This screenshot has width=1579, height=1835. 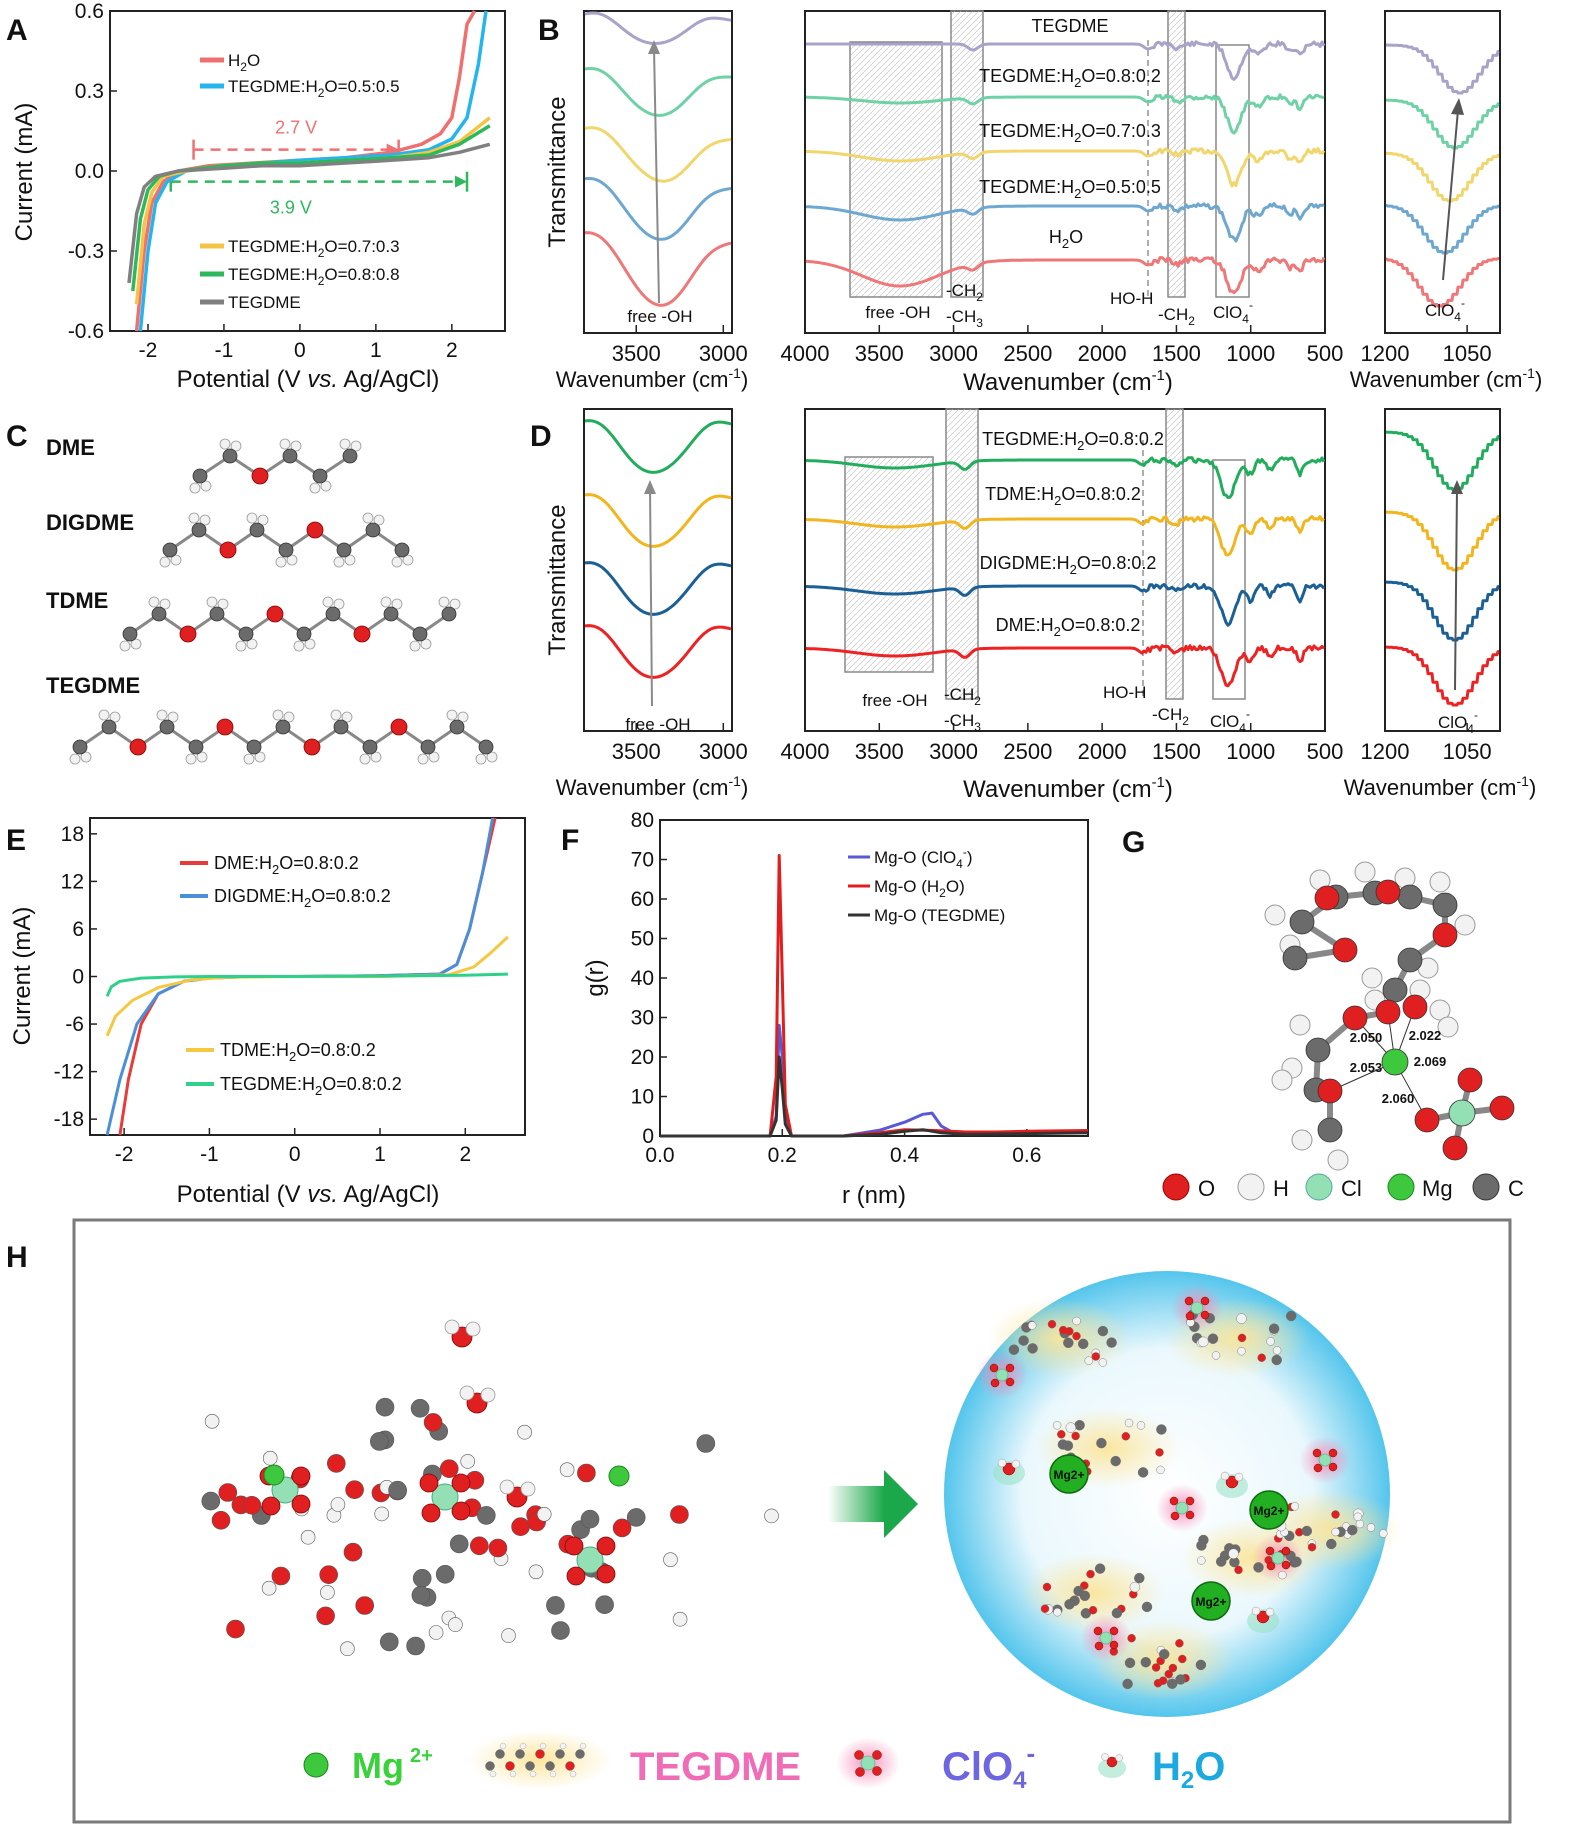 I want to click on legend-e-digdme: DIGDME:H2O=0.8:0.2, so click(x=302, y=898).